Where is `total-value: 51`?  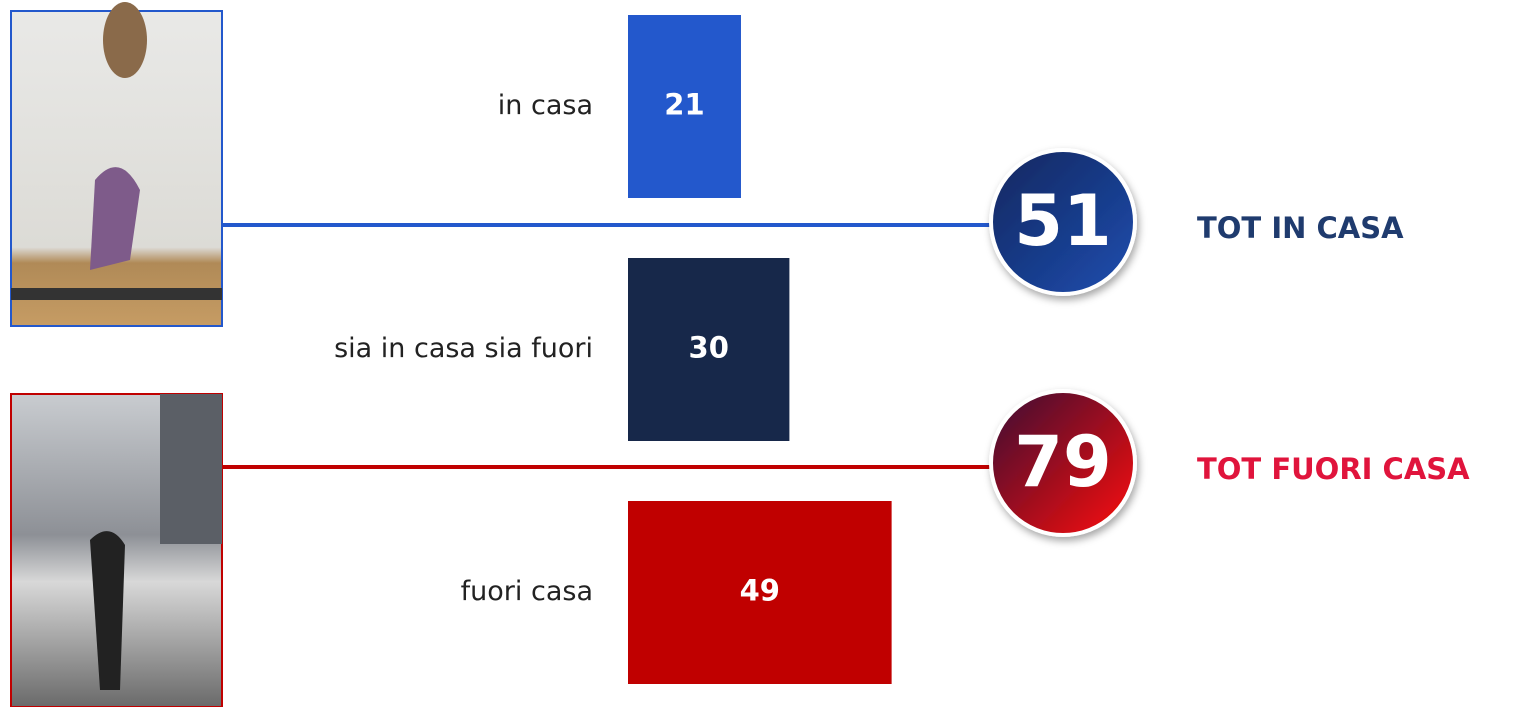 total-value: 51 is located at coordinates (1062, 221).